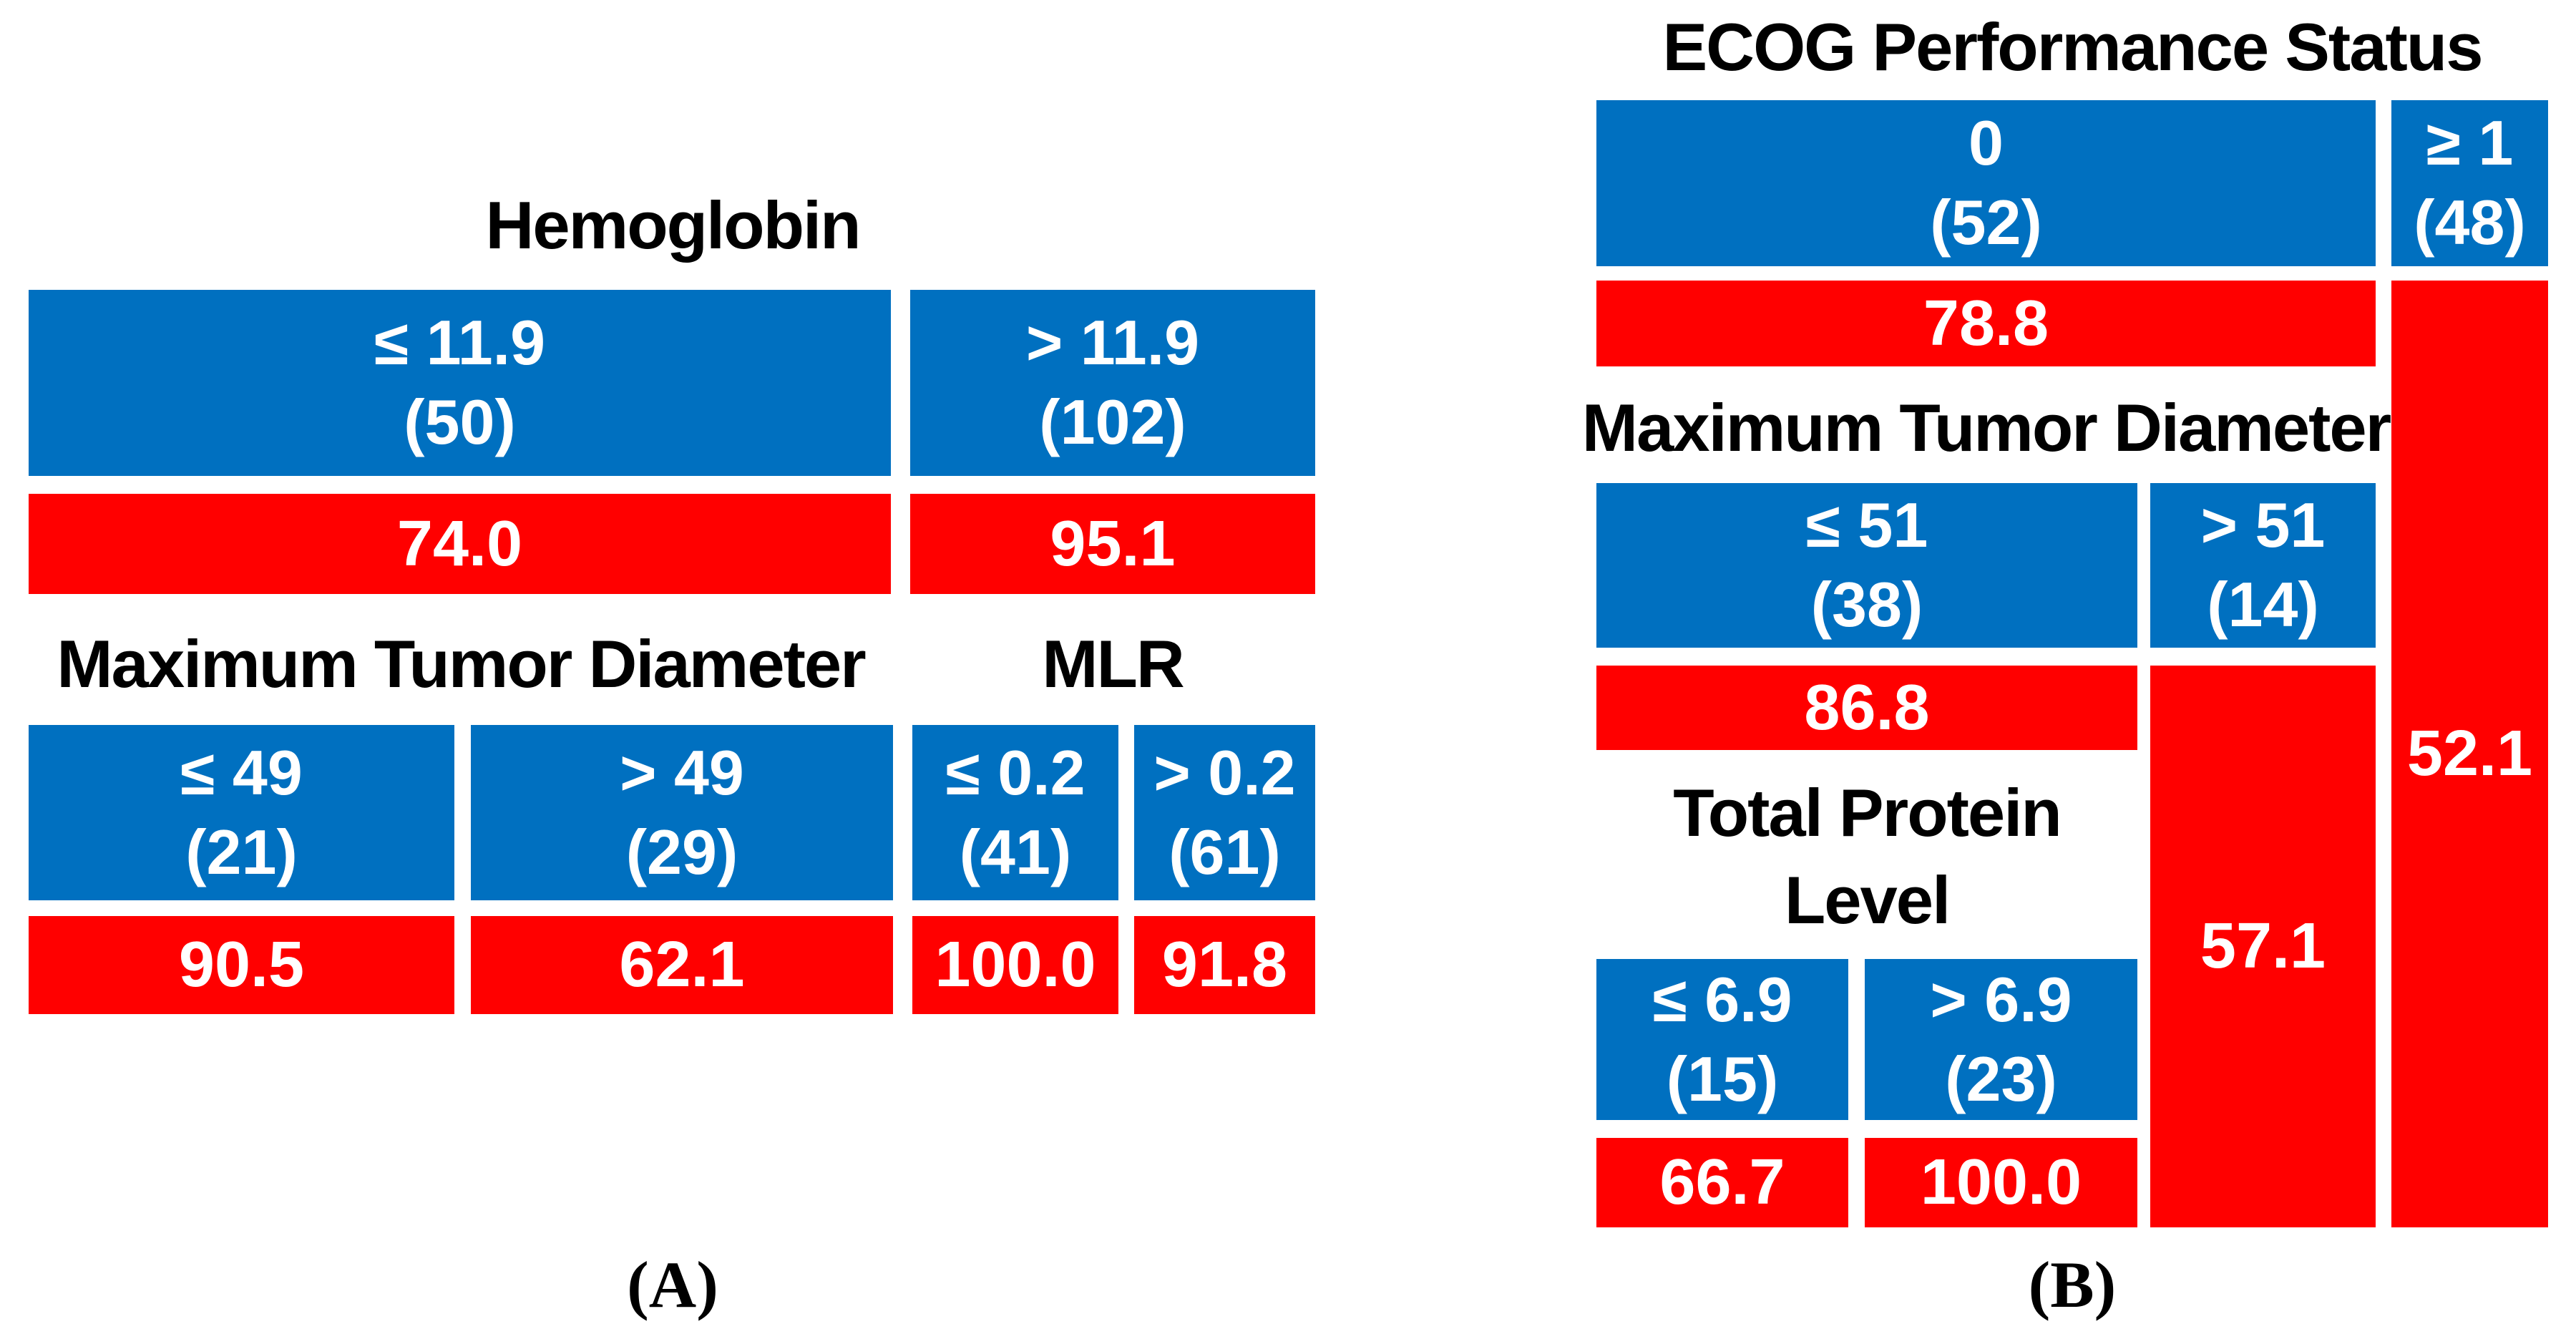 This screenshot has width=2576, height=1334. Describe the element at coordinates (1866, 565) in the screenshot. I see `branch-mtd-low-box: ≤ 51 (38)` at that location.